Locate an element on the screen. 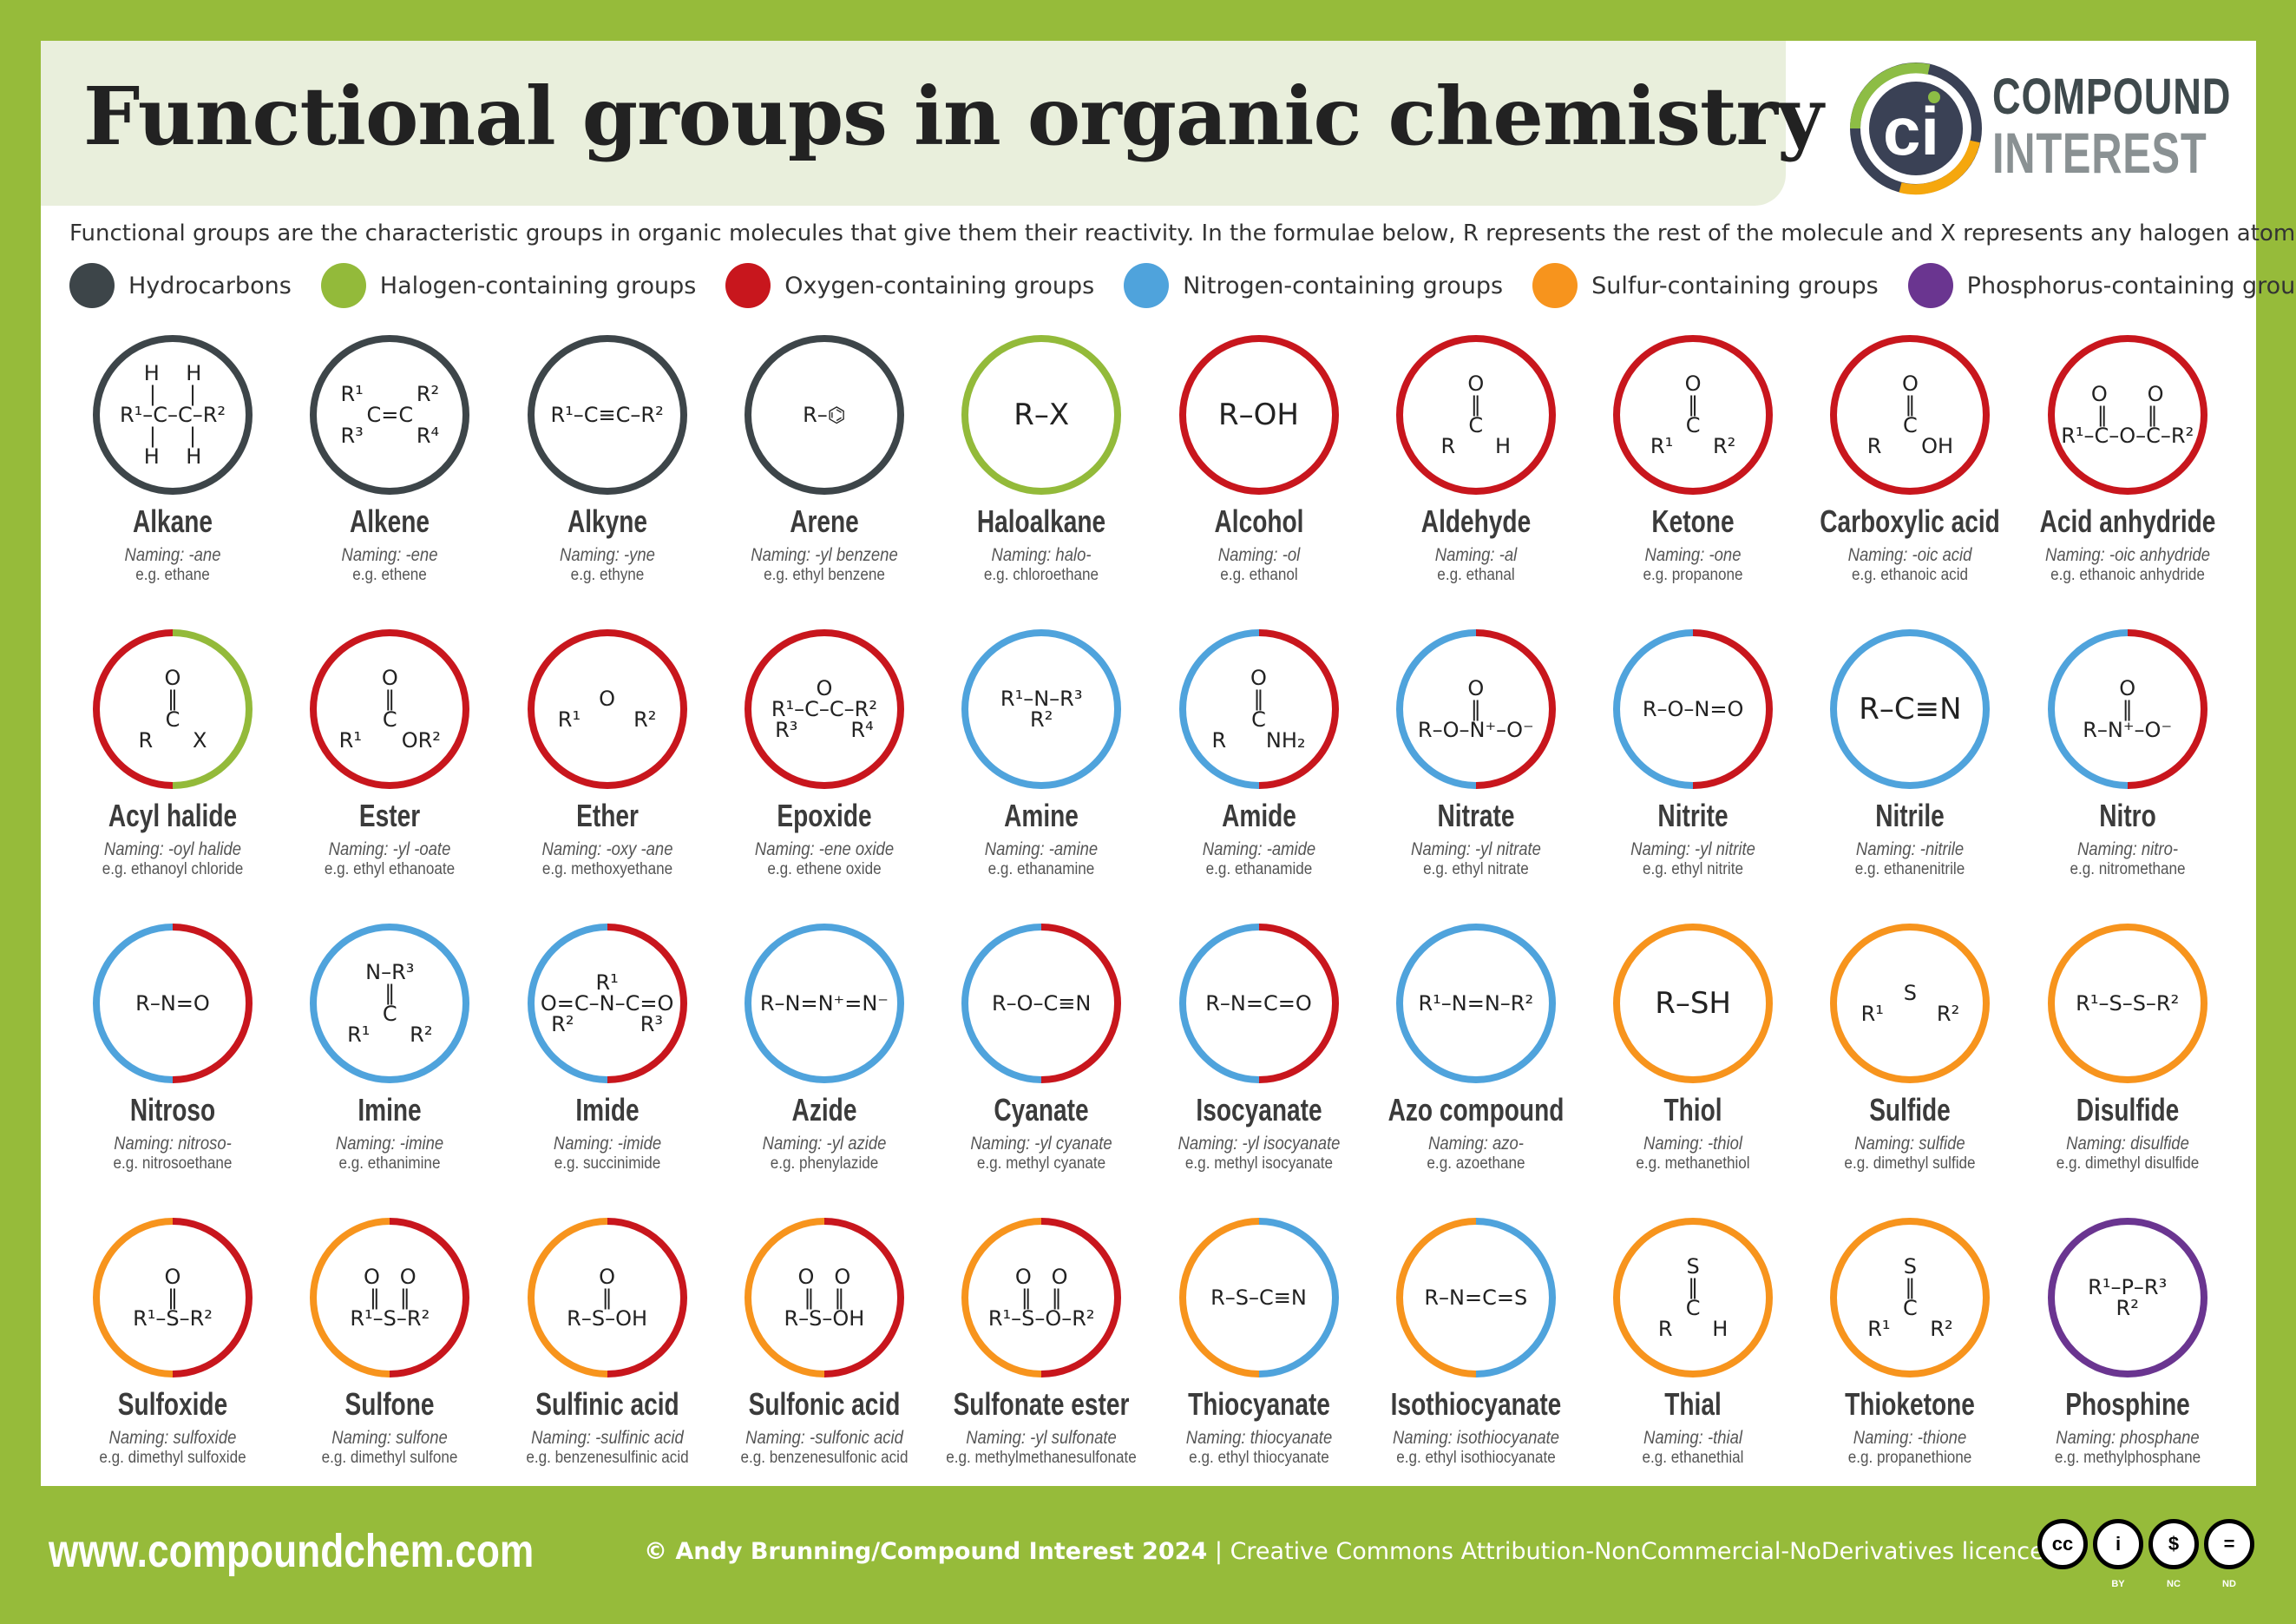 The width and height of the screenshot is (2296, 1624). example-compound: e.g. ethanol is located at coordinates (1258, 575).